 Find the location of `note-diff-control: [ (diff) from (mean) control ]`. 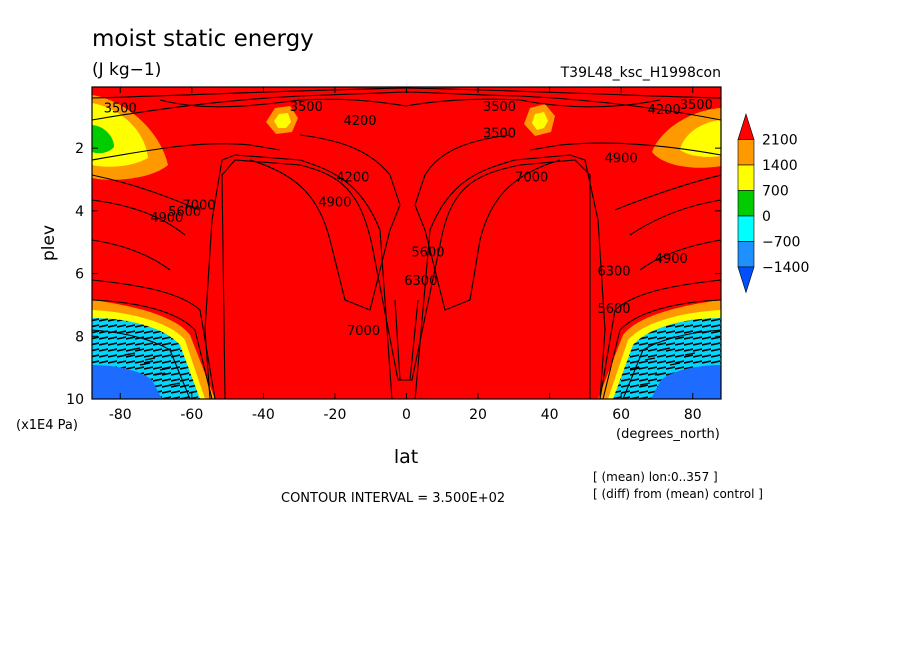

note-diff-control: [ (diff) from (mean) control ] is located at coordinates (678, 494).